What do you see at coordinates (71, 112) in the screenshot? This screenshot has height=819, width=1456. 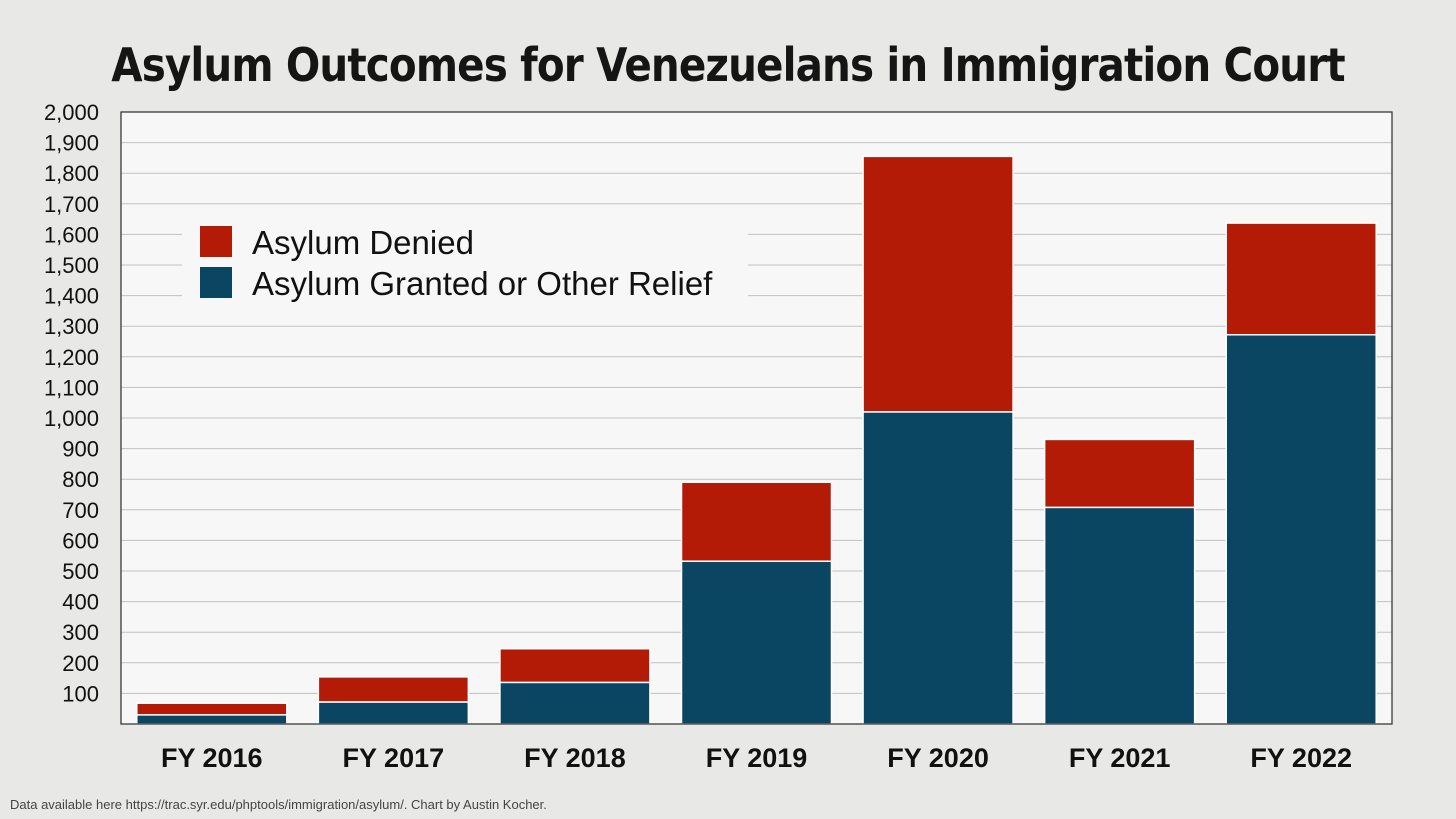 I see `y-tick-label: 2,000` at bounding box center [71, 112].